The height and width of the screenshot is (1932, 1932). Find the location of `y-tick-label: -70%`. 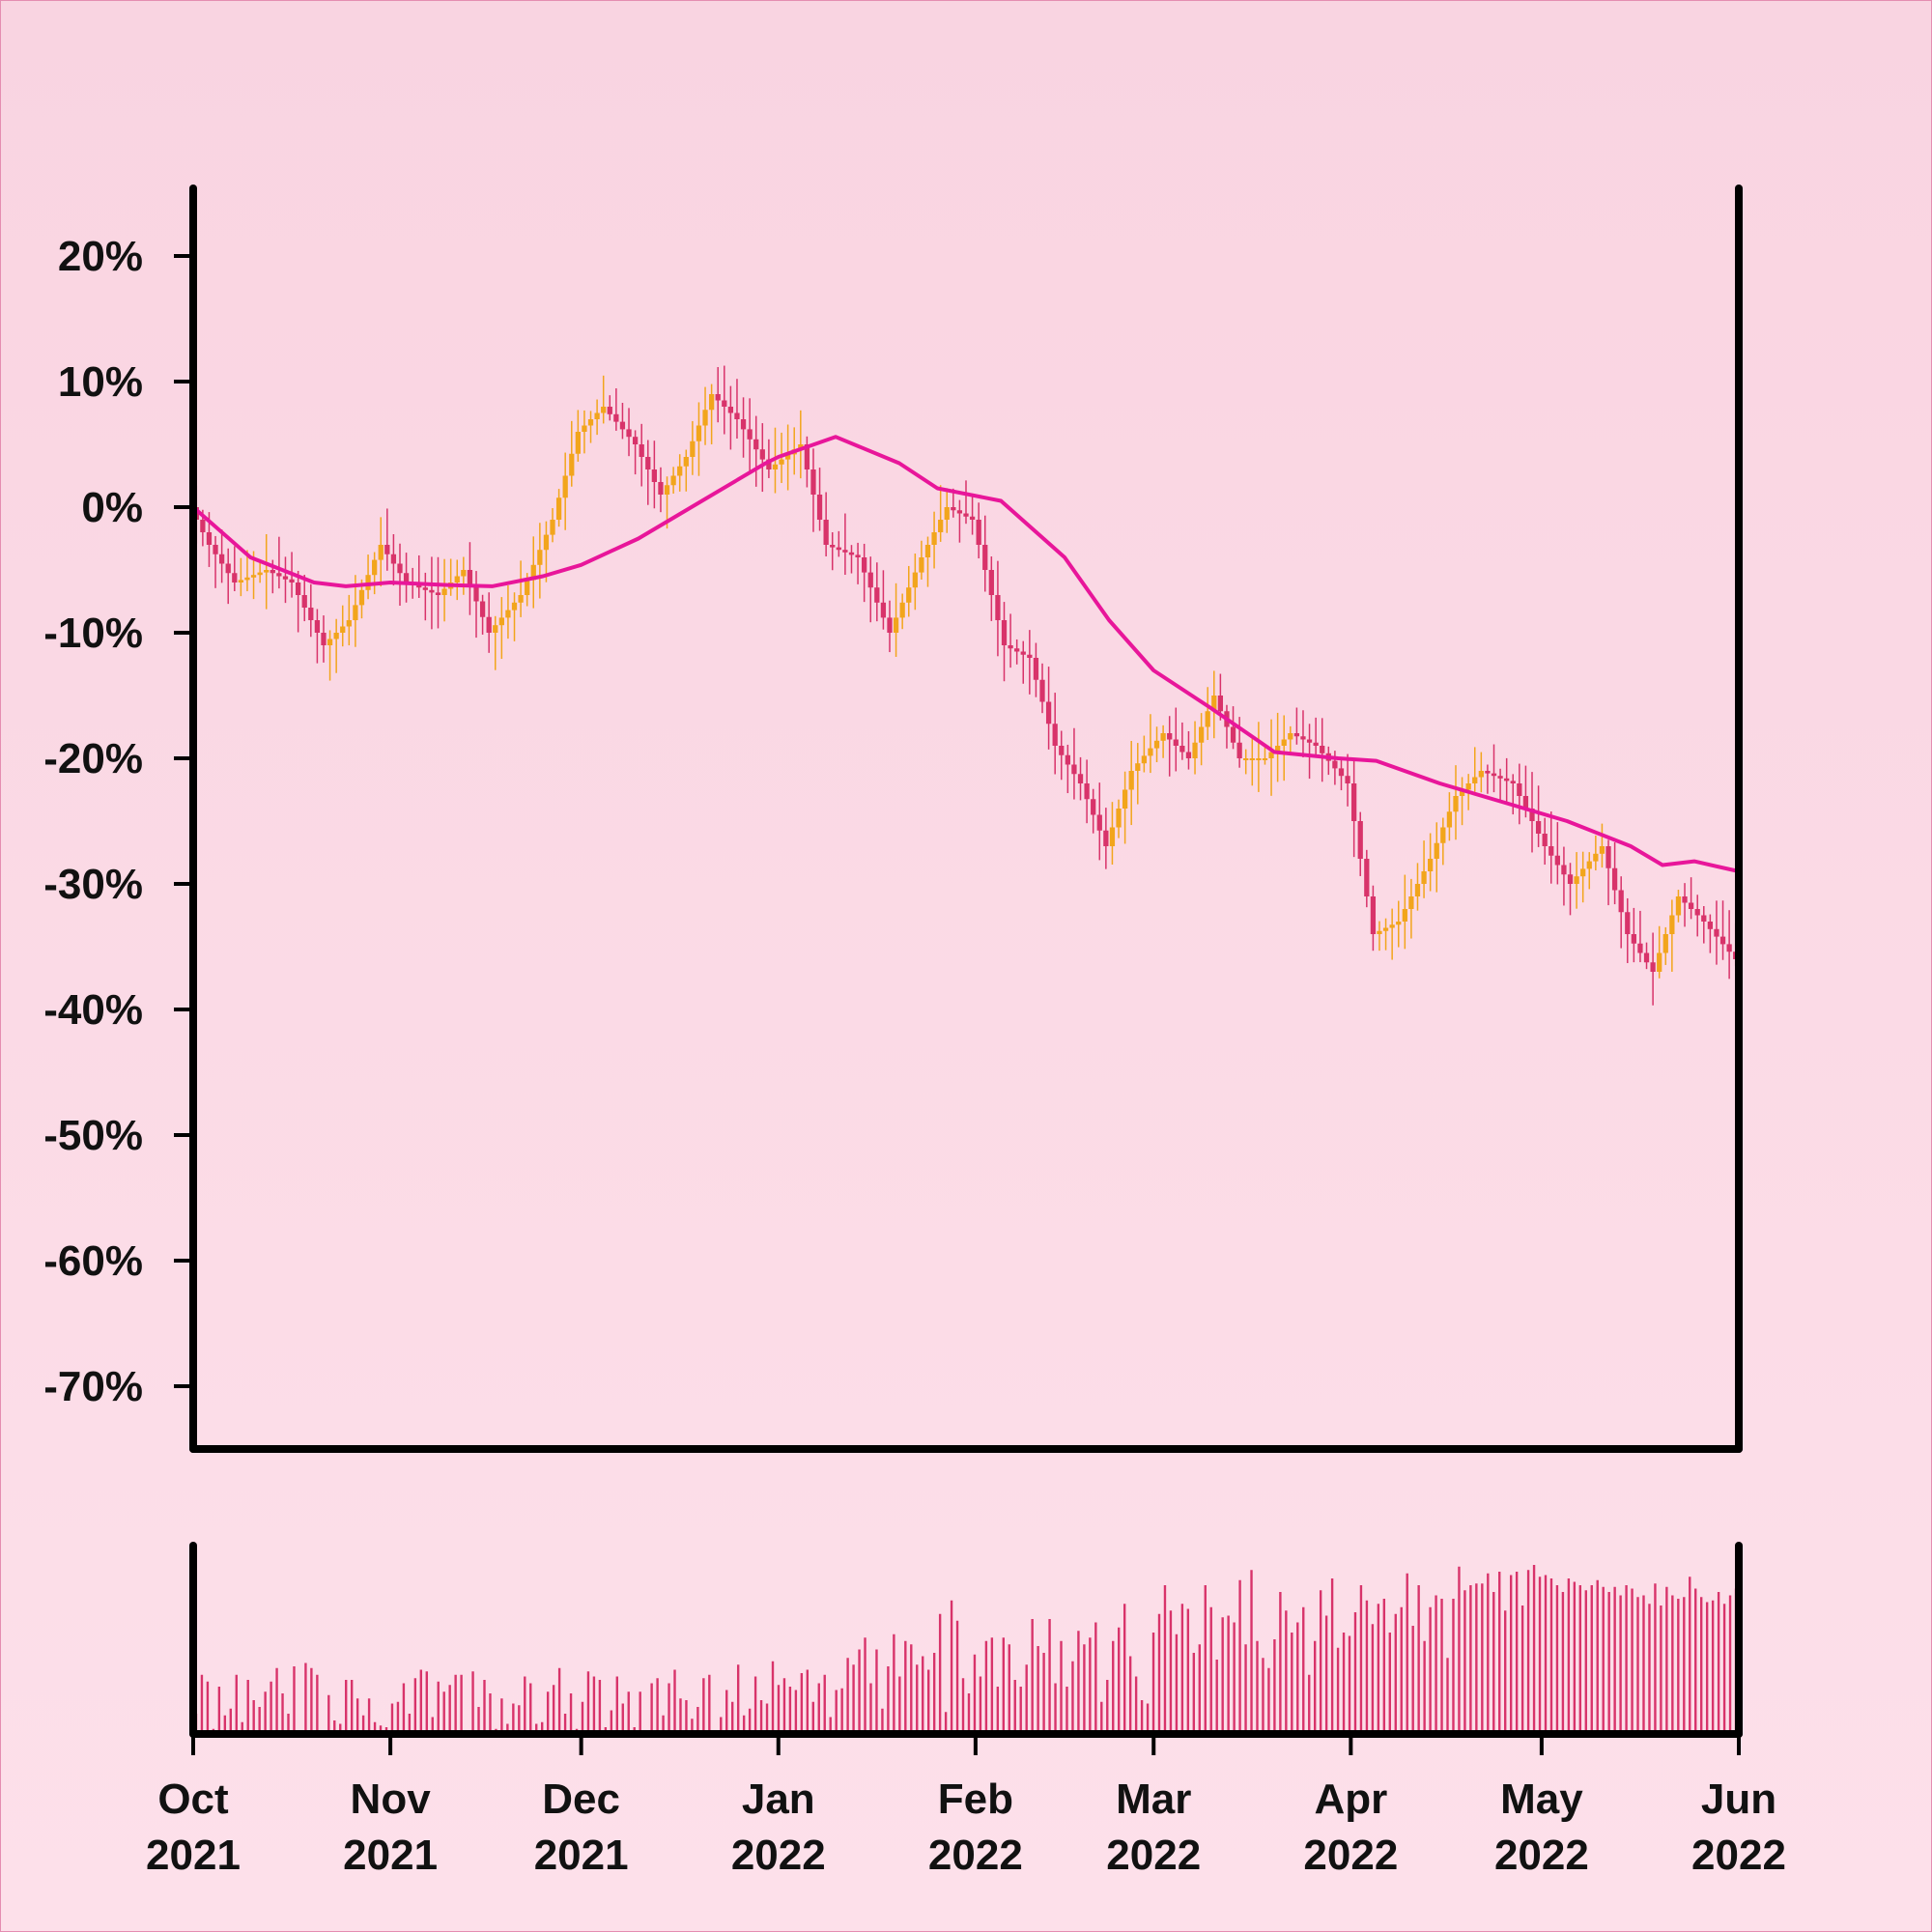

y-tick-label: -70% is located at coordinates (93, 1386).